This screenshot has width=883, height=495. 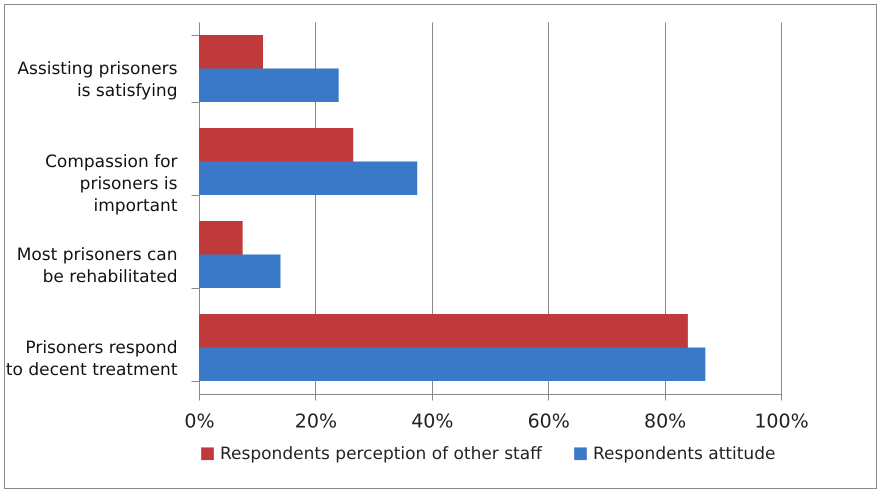 I want to click on x-tick-label: 80%, so click(x=665, y=421).